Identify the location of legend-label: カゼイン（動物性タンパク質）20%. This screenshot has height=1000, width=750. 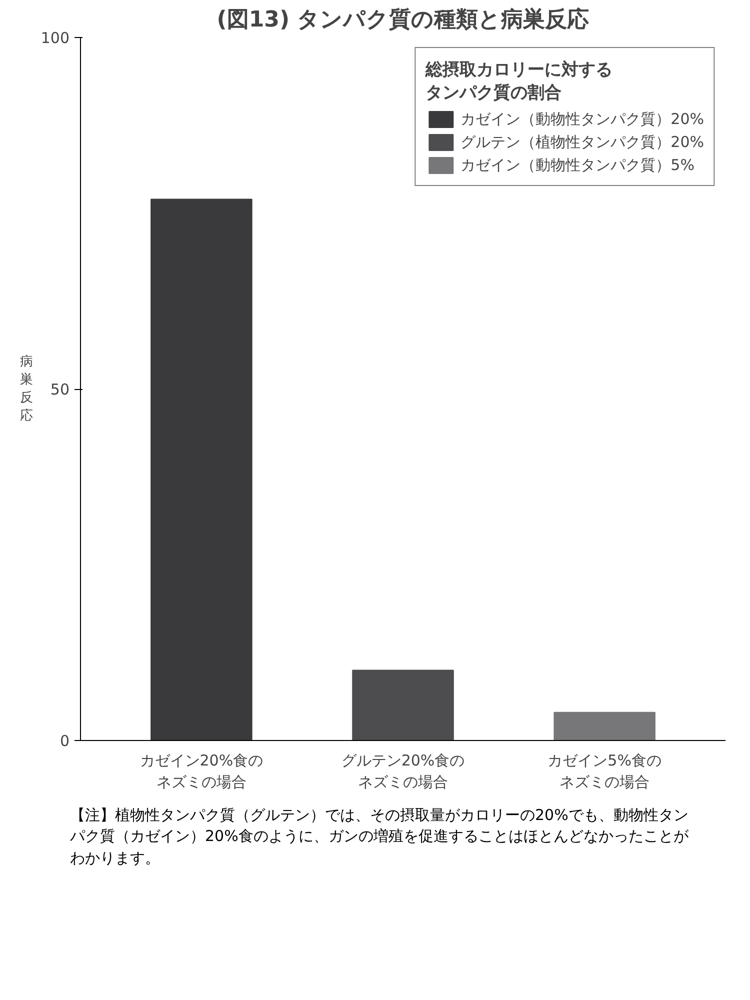
(582, 119).